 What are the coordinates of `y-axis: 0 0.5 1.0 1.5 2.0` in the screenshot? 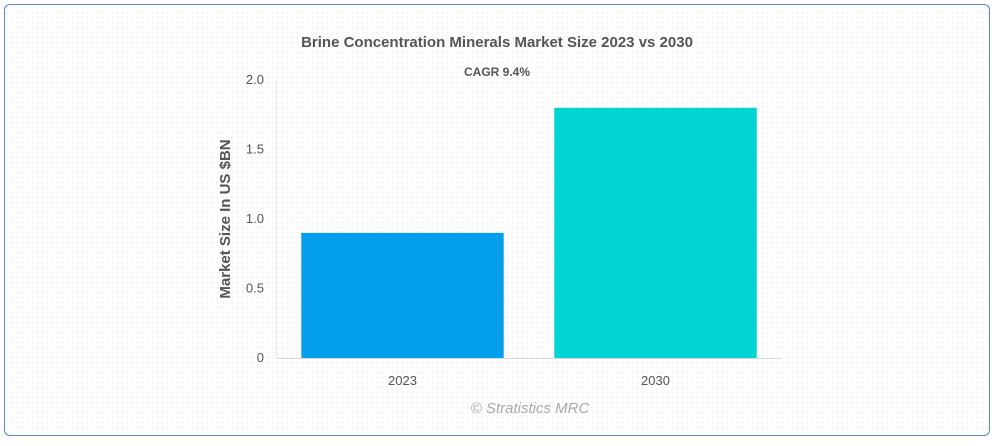 It's located at (261, 218).